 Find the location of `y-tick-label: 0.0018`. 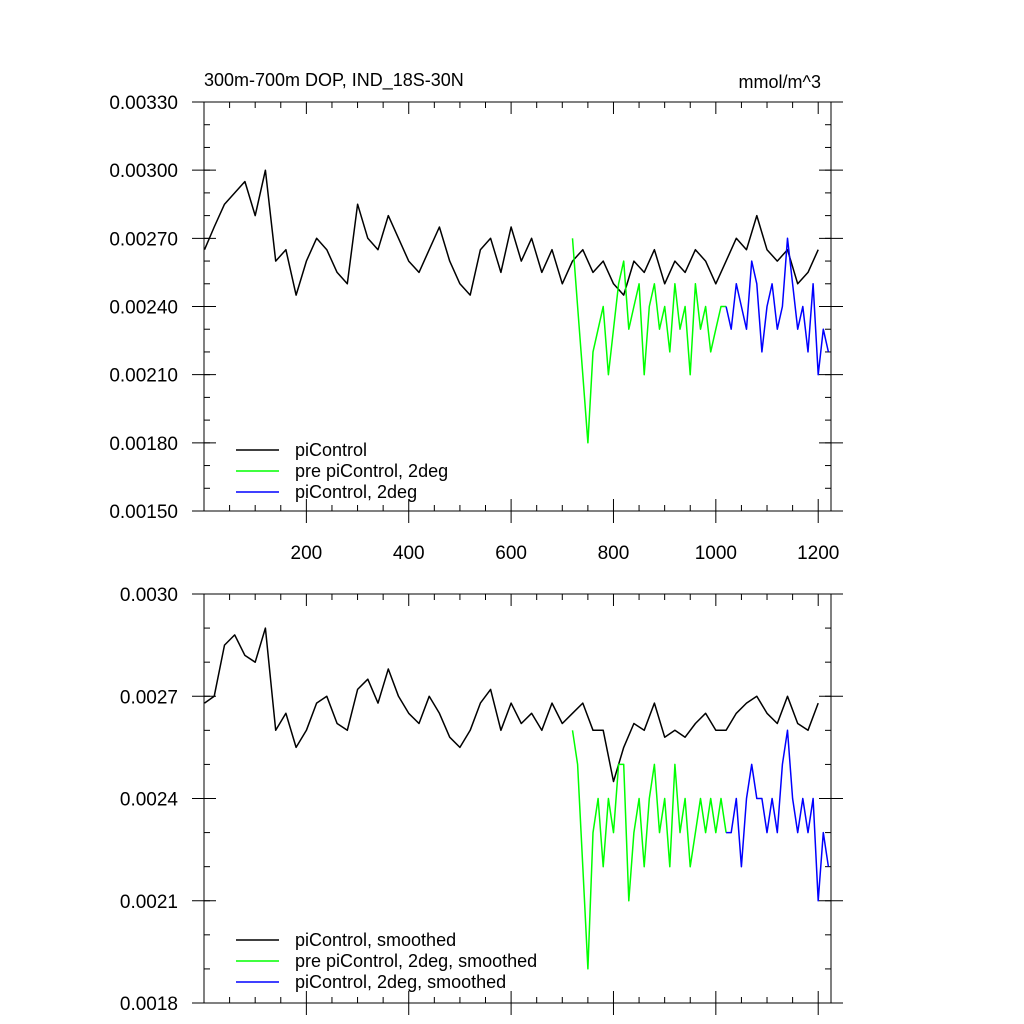

y-tick-label: 0.0018 is located at coordinates (149, 1004).